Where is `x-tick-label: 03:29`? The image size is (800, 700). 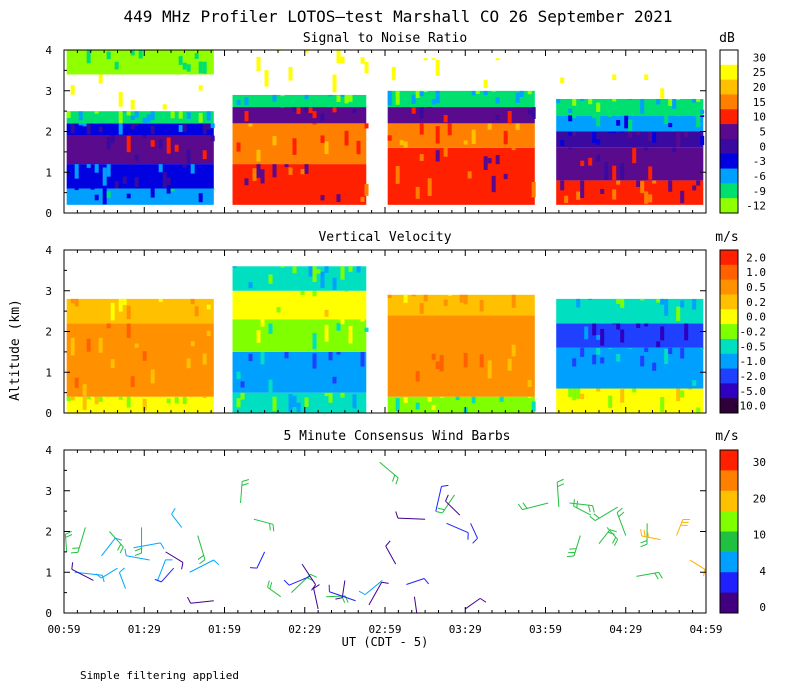 x-tick-label: 03:29 is located at coordinates (465, 629).